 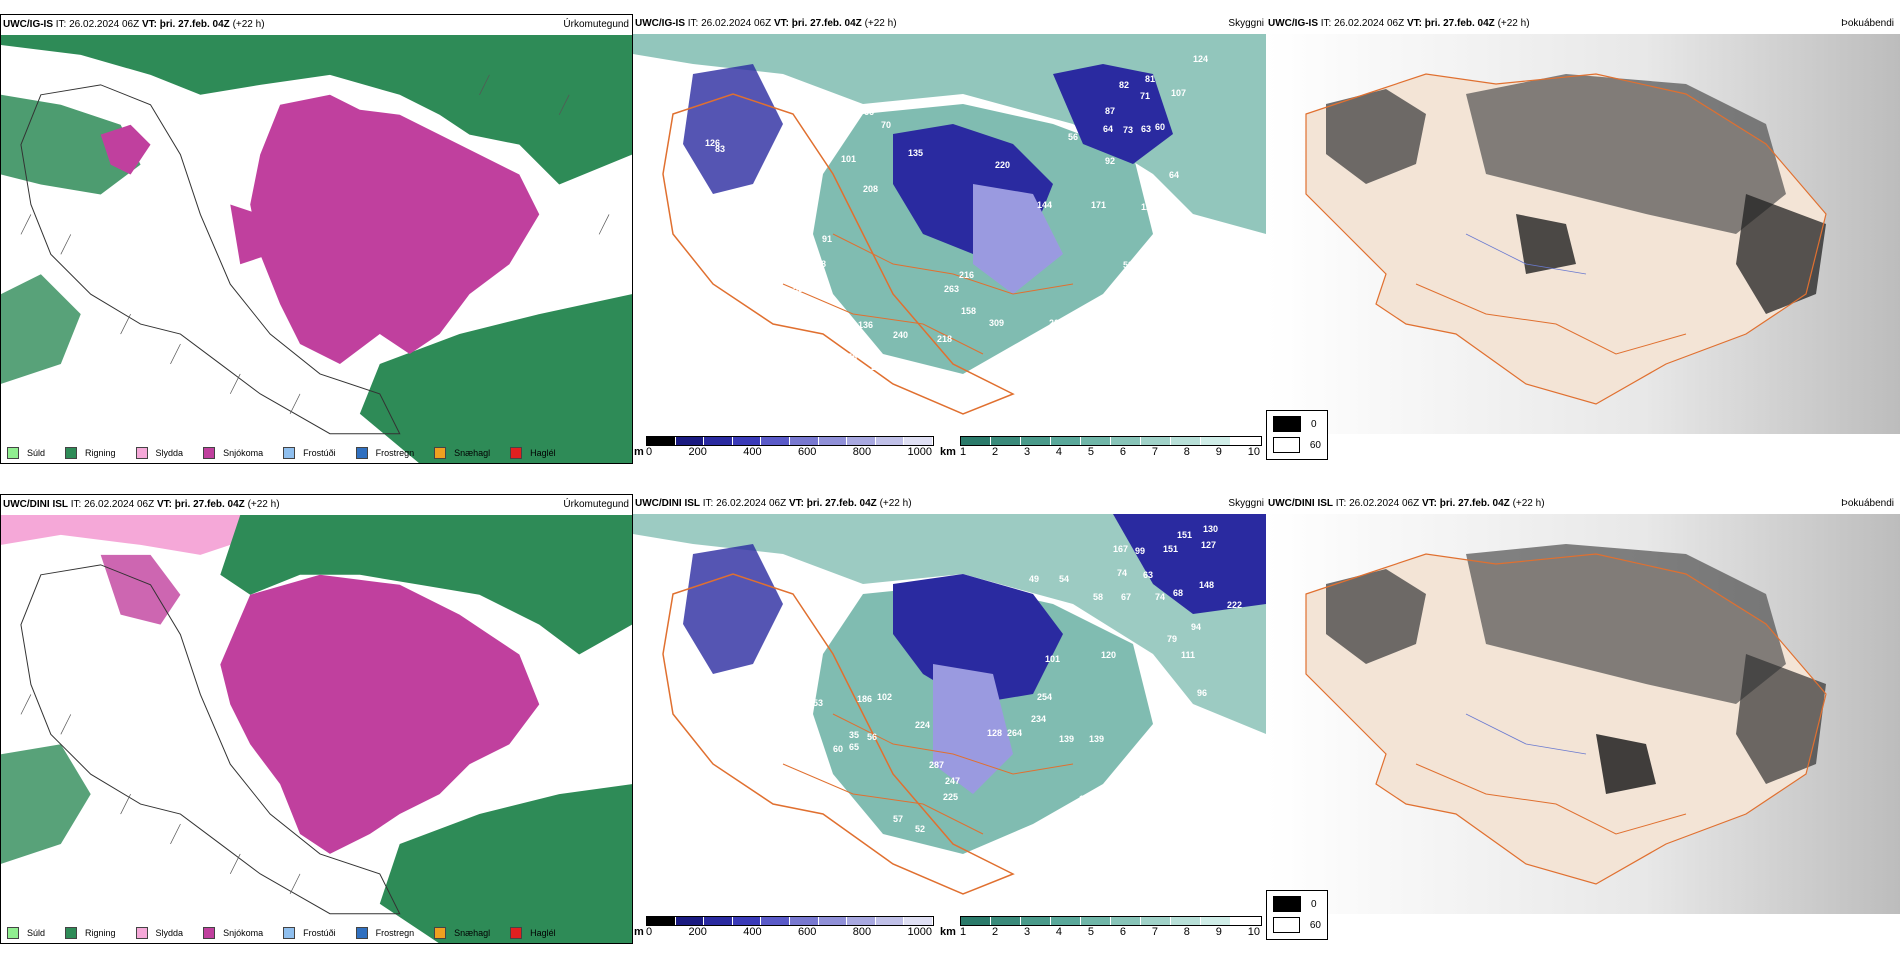 I want to click on cloud-base-legend-bottom: m 0 200 400 600 800 1000, so click(x=784, y=934).